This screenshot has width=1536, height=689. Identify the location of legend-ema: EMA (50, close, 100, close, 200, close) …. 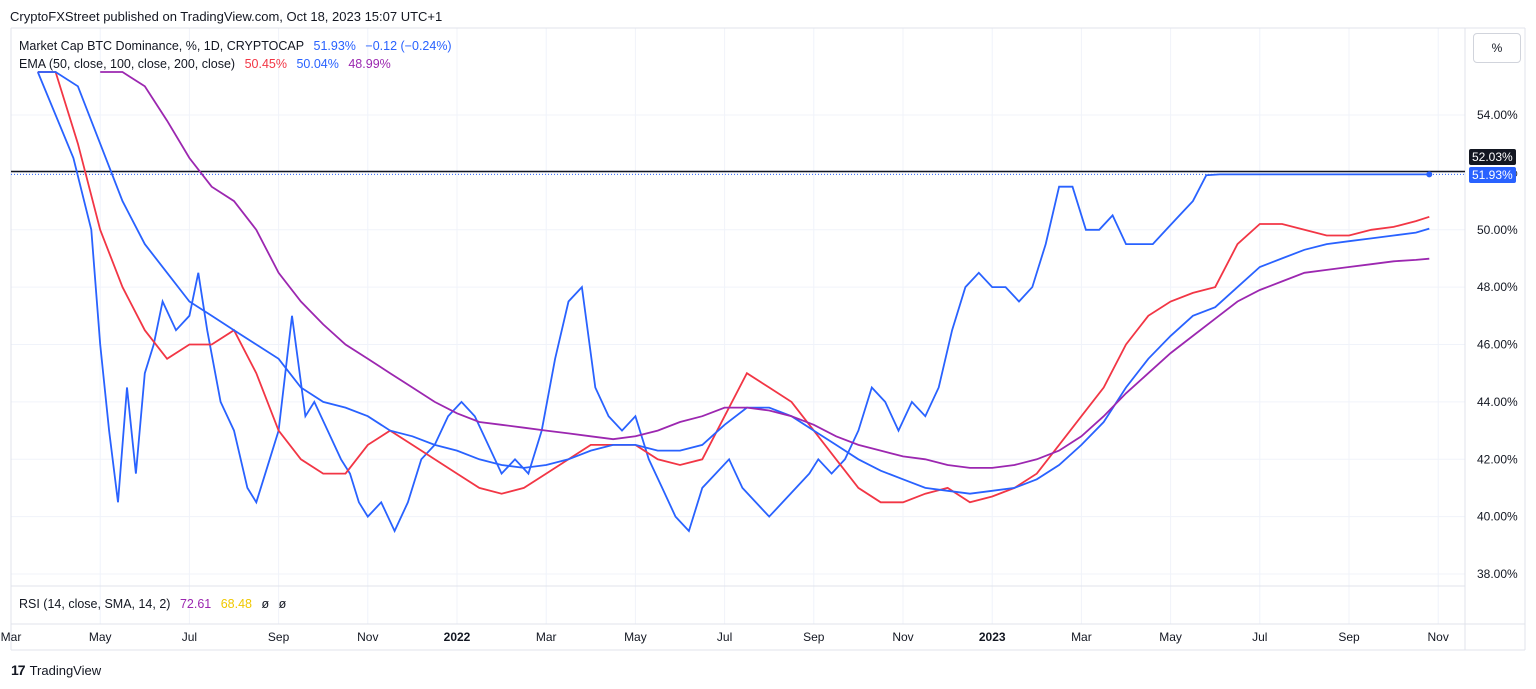
(208, 64).